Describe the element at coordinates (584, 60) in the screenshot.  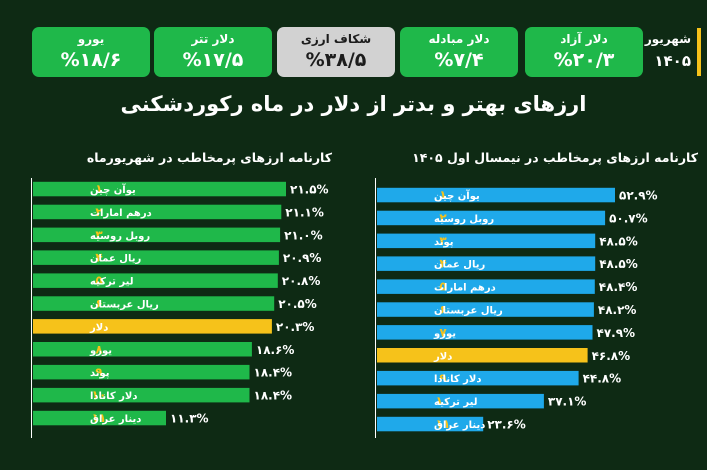
I see `card-value: %۲۰/۳` at that location.